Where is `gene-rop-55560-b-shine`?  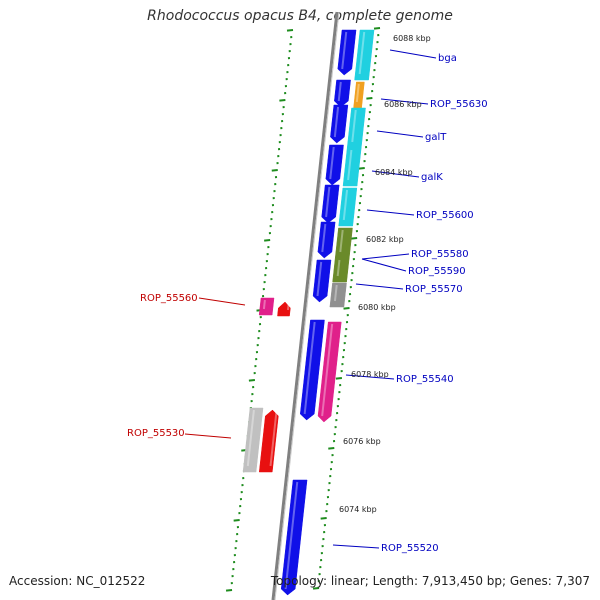 gene-rop-55560-b-shine is located at coordinates (288, 307).